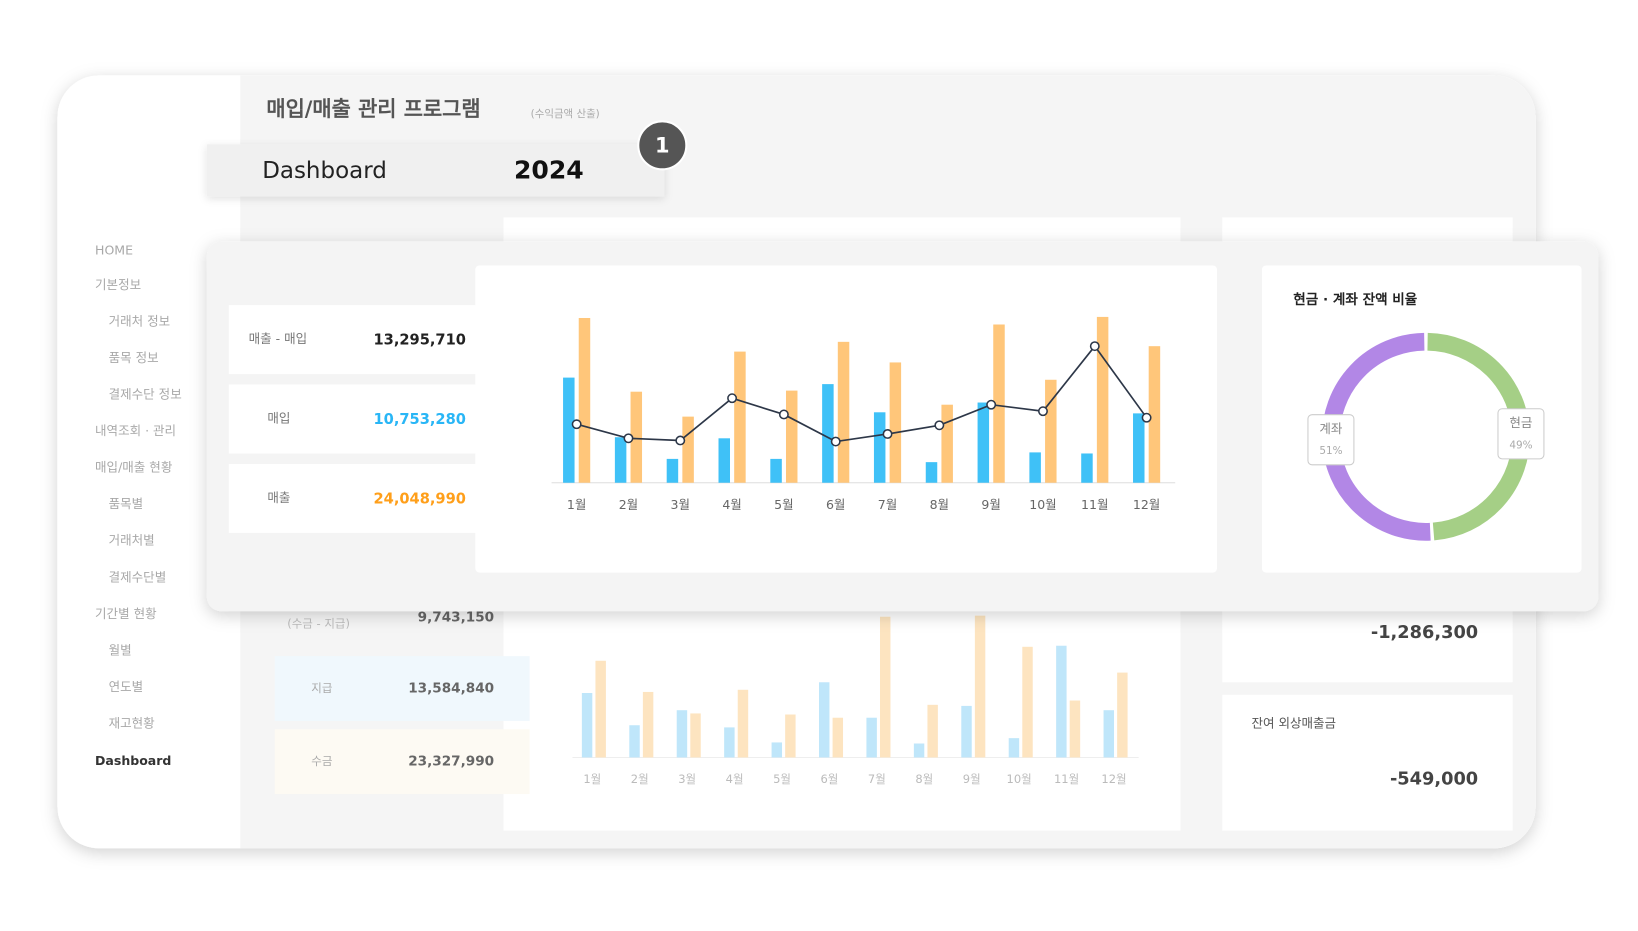 The image size is (1638, 931). Describe the element at coordinates (145, 393) in the screenshot. I see `nav-item: 결제수단 정보` at that location.